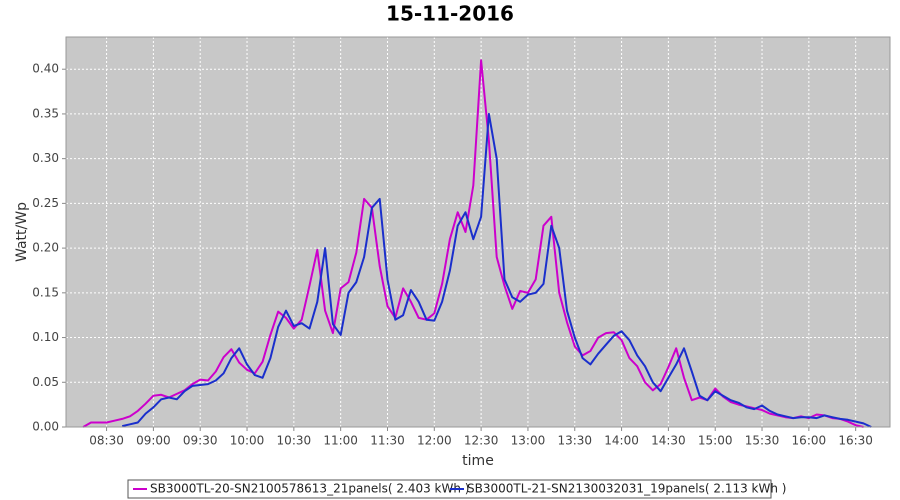  Describe the element at coordinates (200, 441) in the screenshot. I see `x-tick-label: 09:30` at that location.